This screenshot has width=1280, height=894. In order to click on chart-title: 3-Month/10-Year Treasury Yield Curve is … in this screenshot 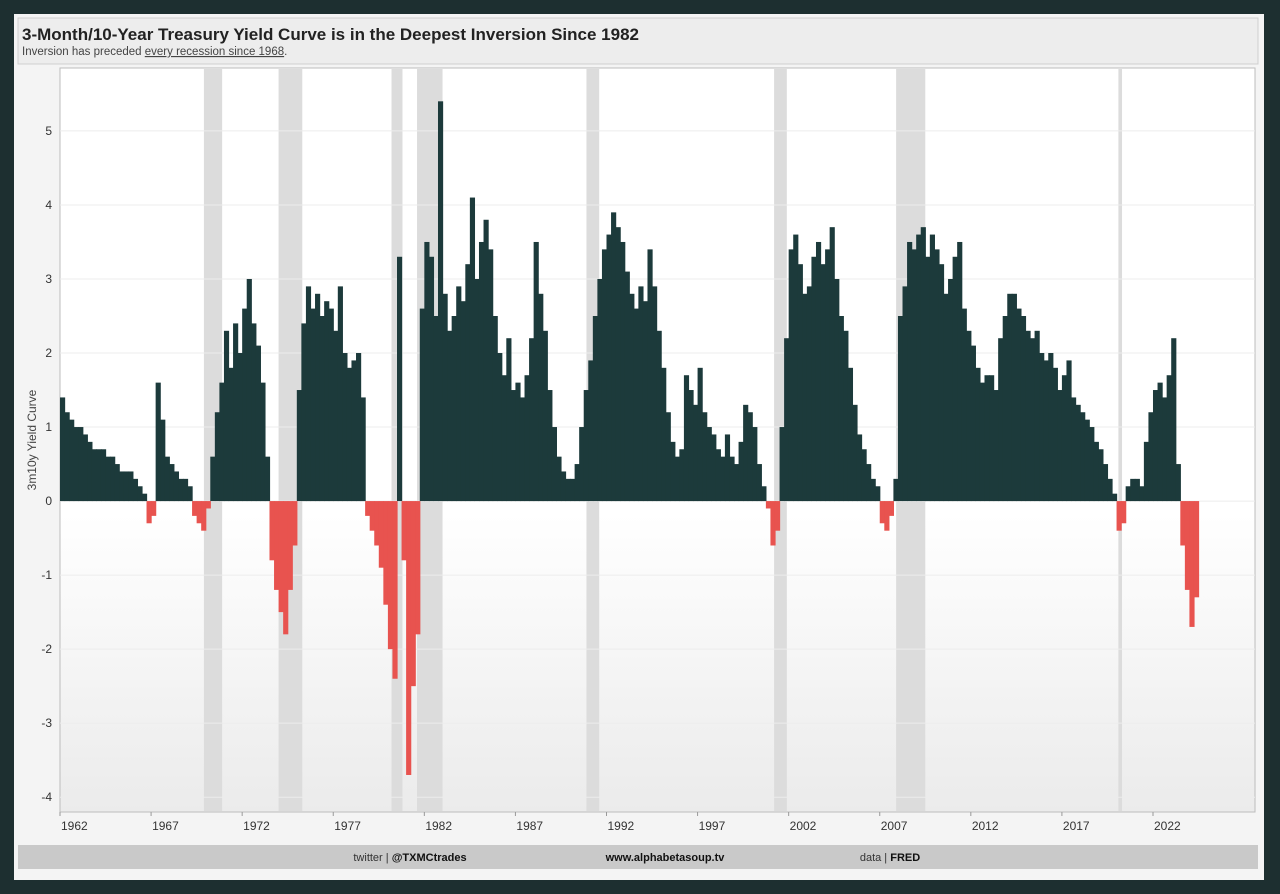, I will do `click(330, 34)`.